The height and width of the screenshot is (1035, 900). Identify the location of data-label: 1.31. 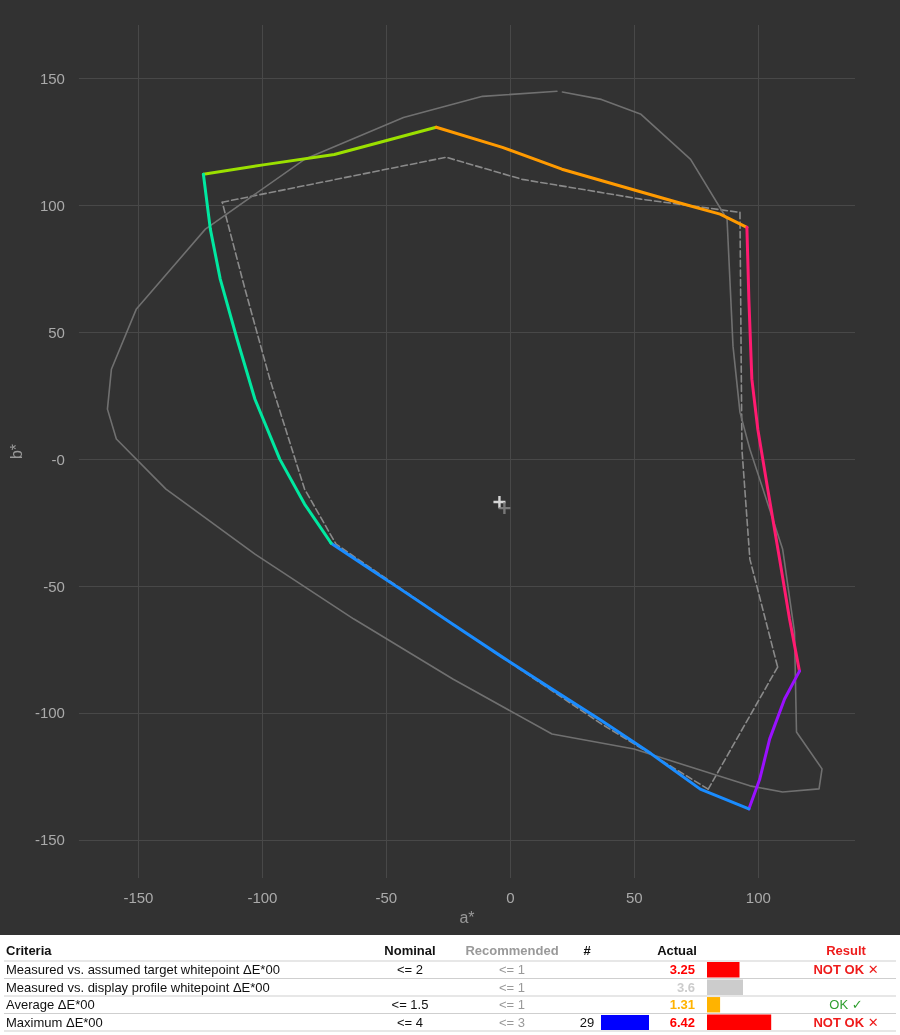
(682, 1005).